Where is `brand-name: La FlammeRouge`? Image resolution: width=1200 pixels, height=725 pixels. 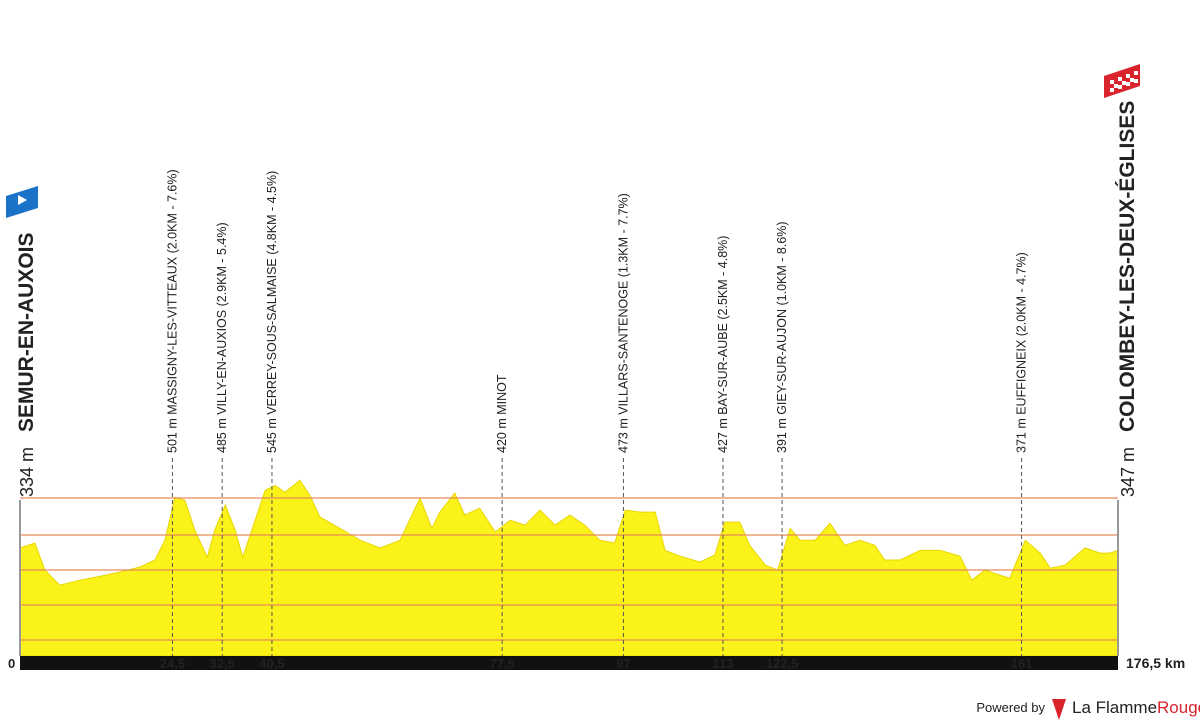
brand-name: La FlammeRouge is located at coordinates (1136, 707).